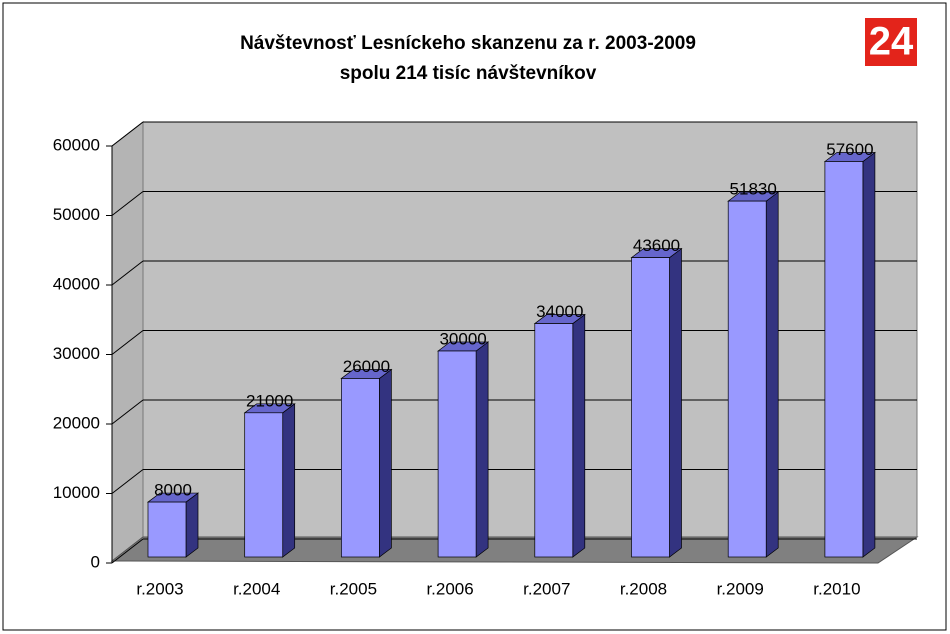 The height and width of the screenshot is (634, 950). What do you see at coordinates (643, 588) in the screenshot?
I see `x-tick-label: r.2008` at bounding box center [643, 588].